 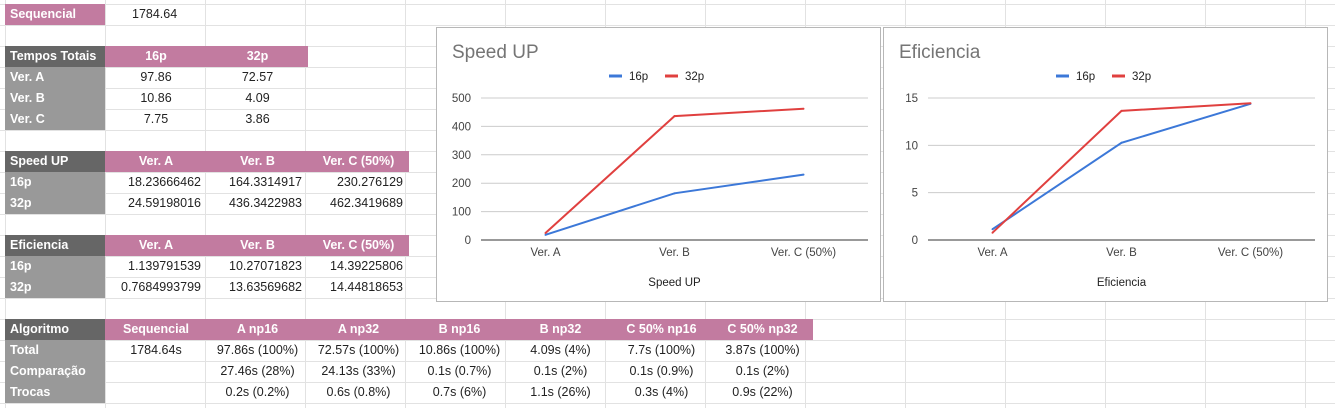 I want to click on algoritmo-cell: 0.1s (0.7%), so click(x=459, y=371).